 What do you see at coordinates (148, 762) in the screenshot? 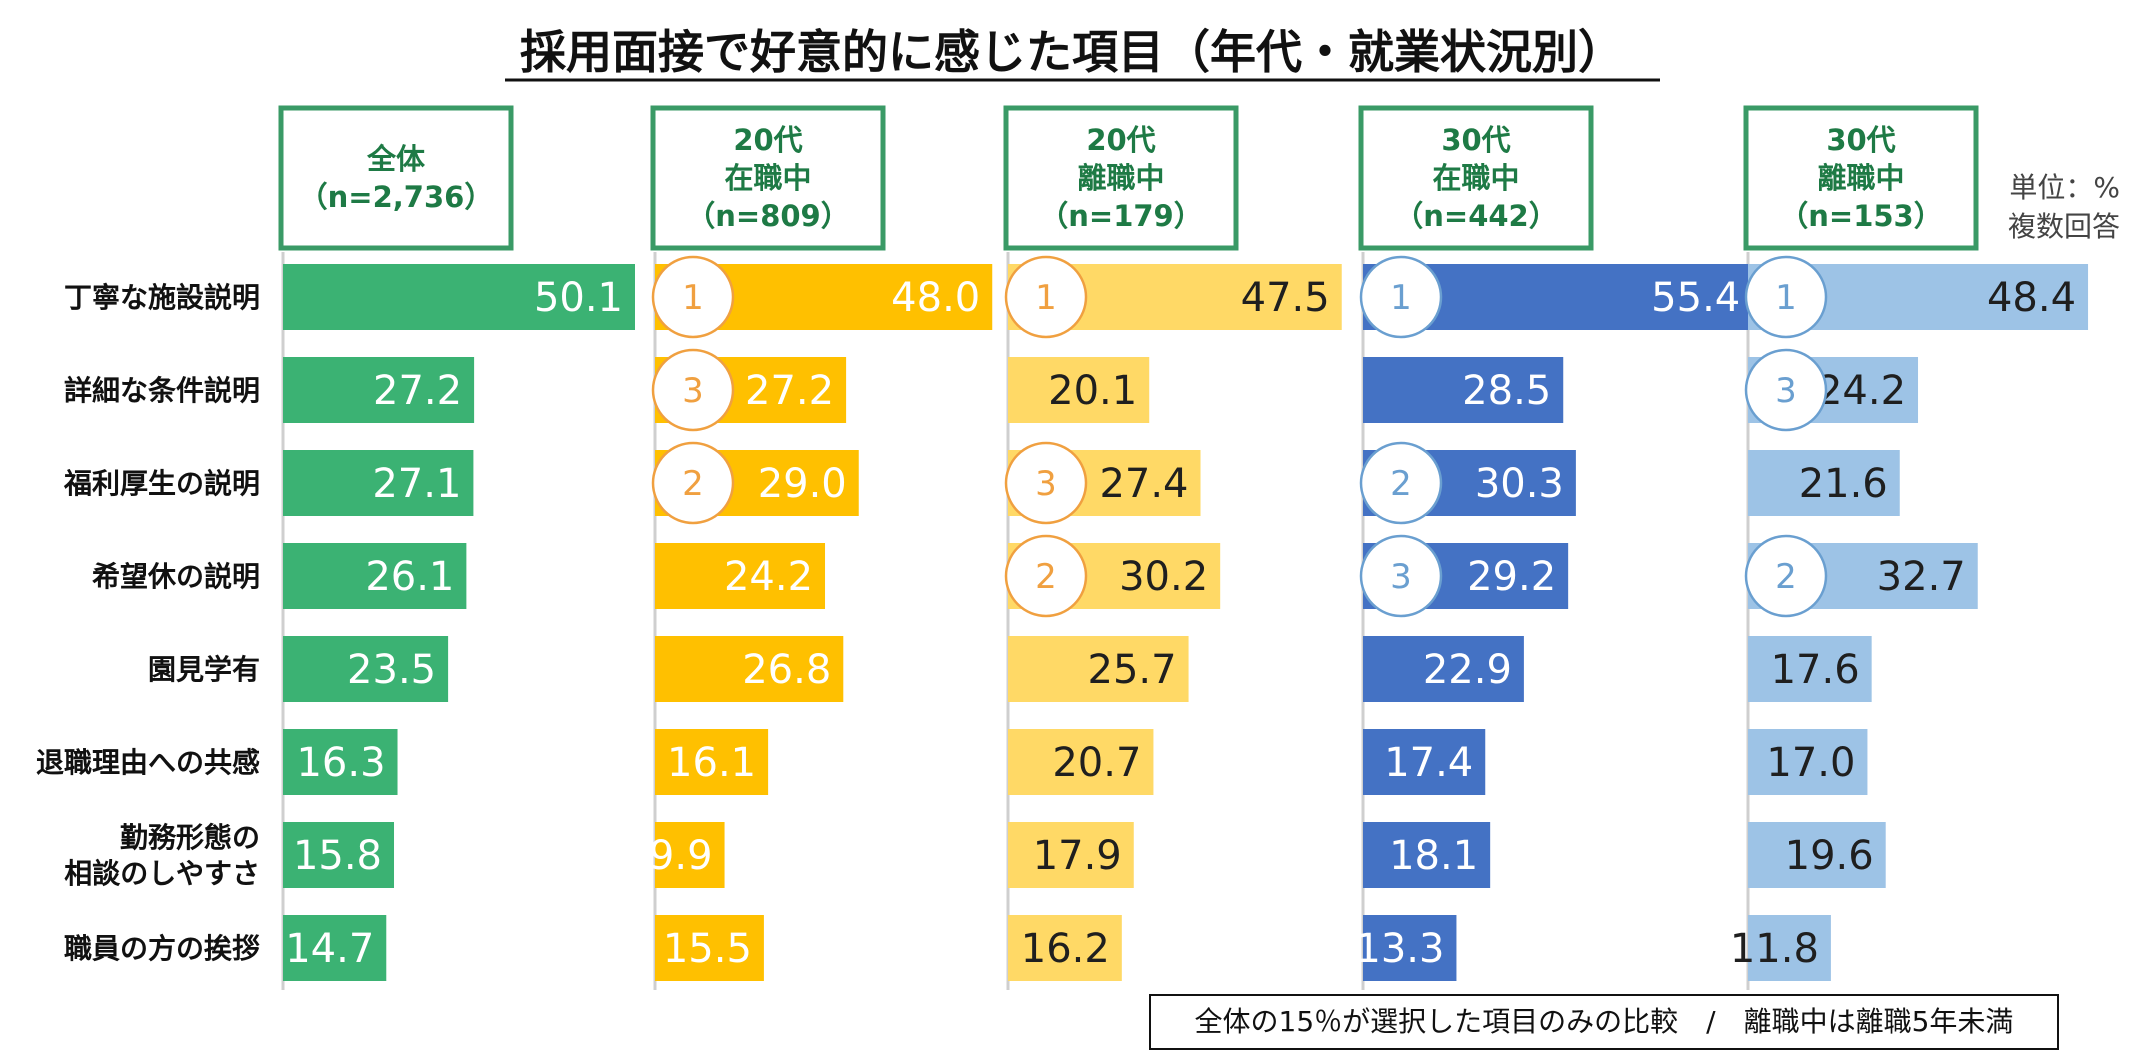
I see `category-label: 退職理由への共感` at bounding box center [148, 762].